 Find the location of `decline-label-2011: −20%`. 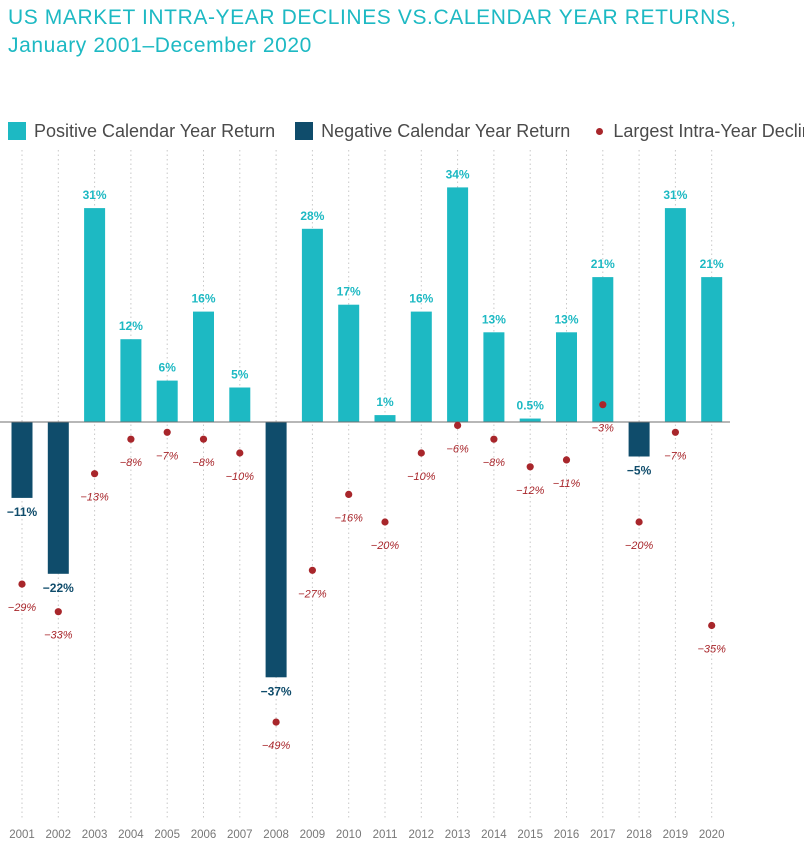

decline-label-2011: −20% is located at coordinates (385, 546).